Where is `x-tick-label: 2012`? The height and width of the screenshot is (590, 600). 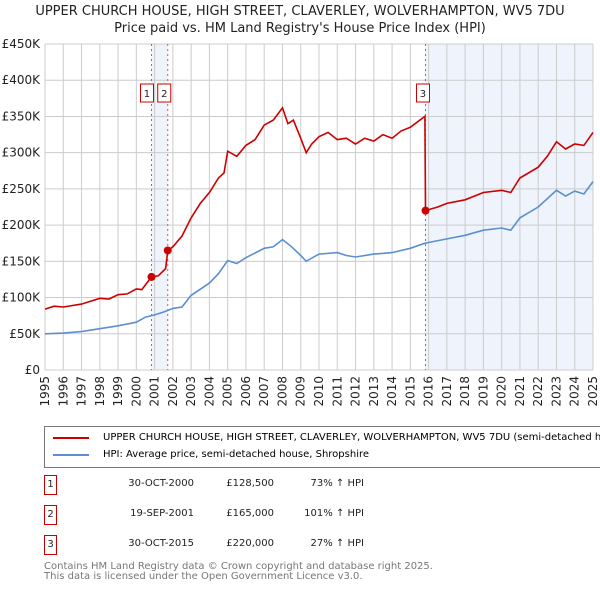 x-tick-label: 2012 is located at coordinates (356, 391).